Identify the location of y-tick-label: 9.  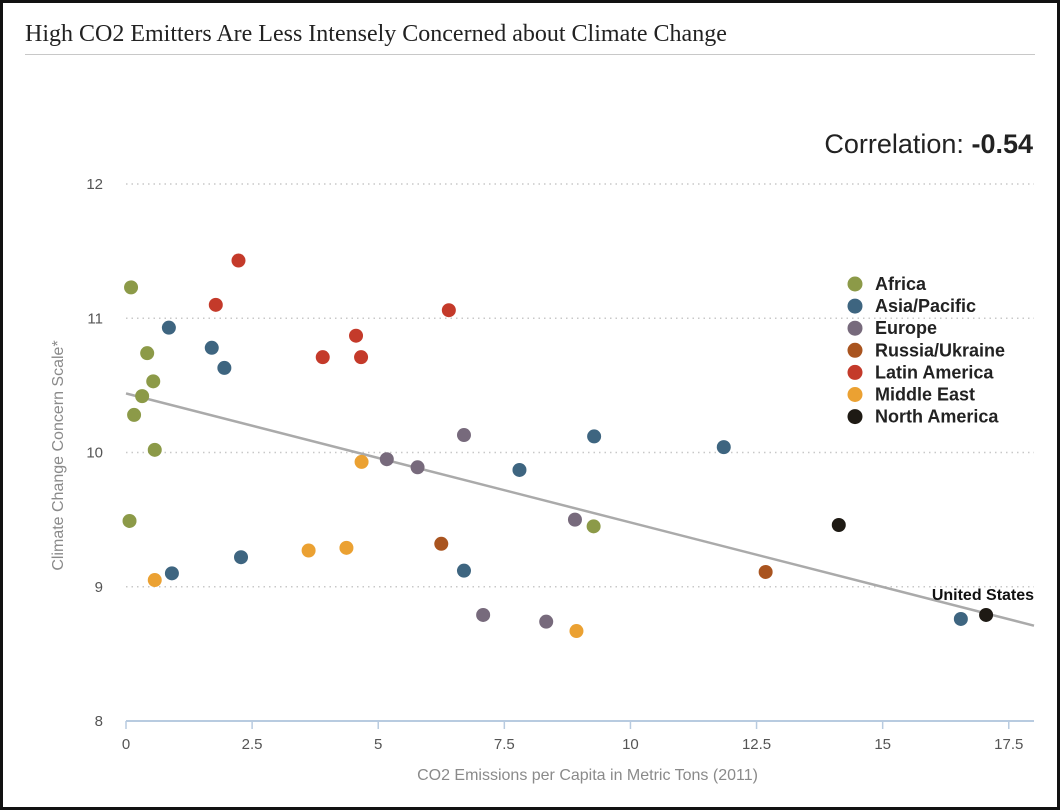
(99, 587).